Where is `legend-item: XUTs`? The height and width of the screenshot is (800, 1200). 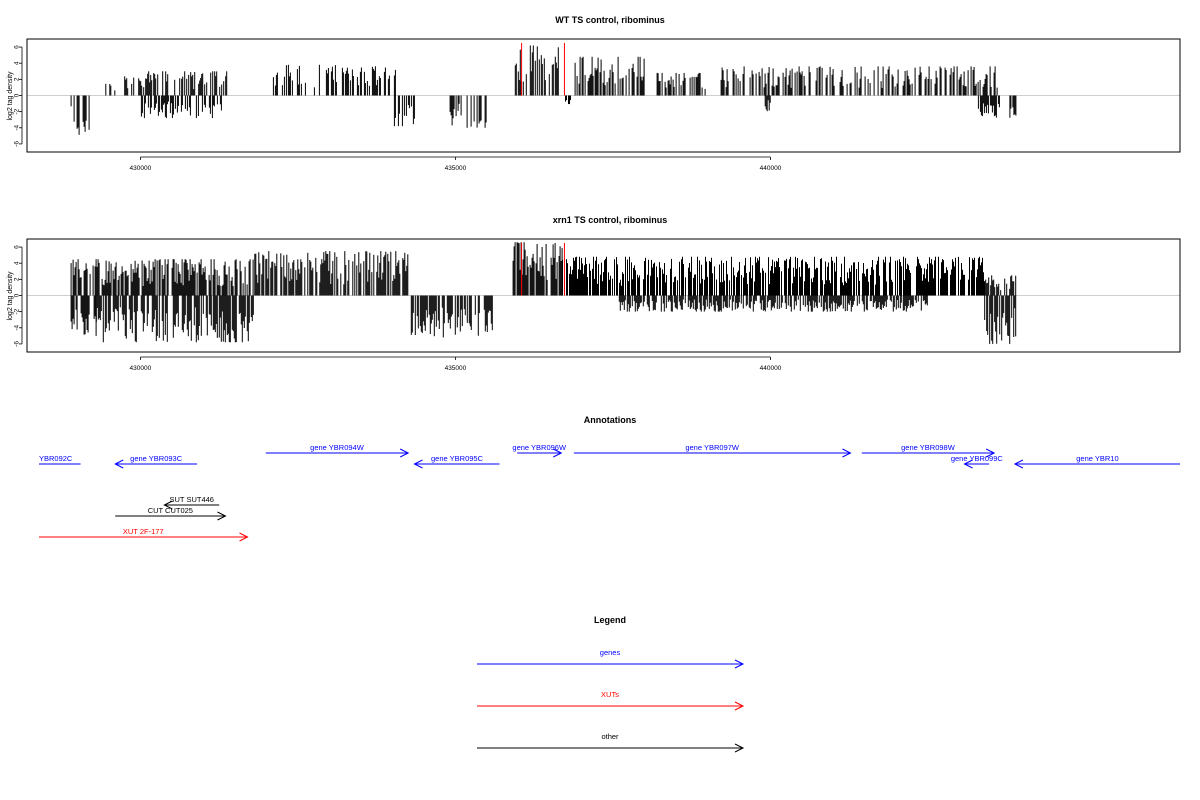 legend-item: XUTs is located at coordinates (611, 700).